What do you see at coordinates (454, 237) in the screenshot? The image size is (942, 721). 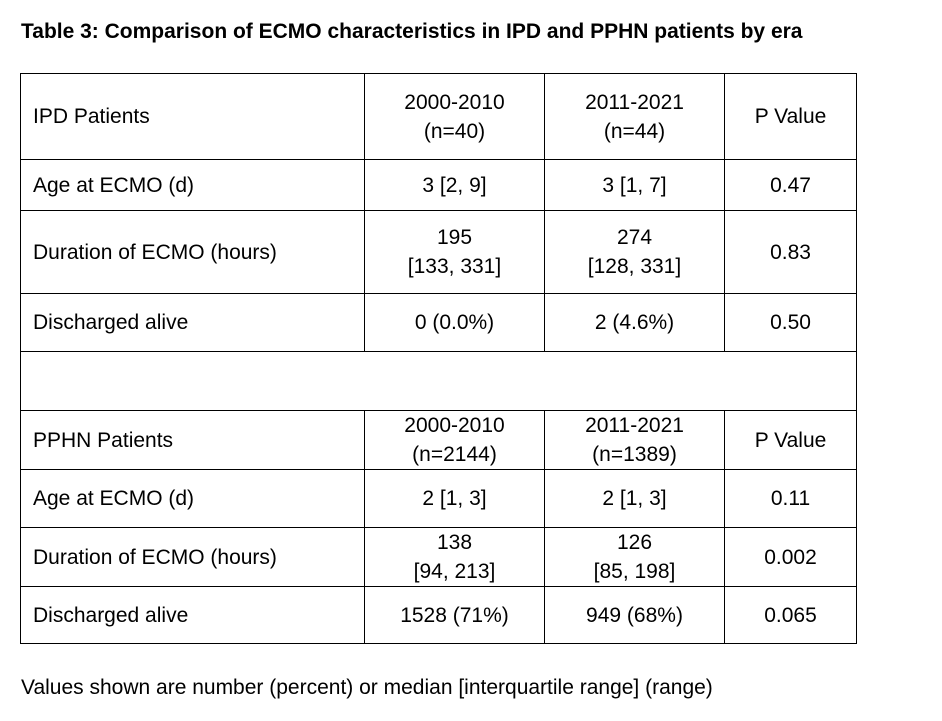 I see `cell-median: 195` at bounding box center [454, 237].